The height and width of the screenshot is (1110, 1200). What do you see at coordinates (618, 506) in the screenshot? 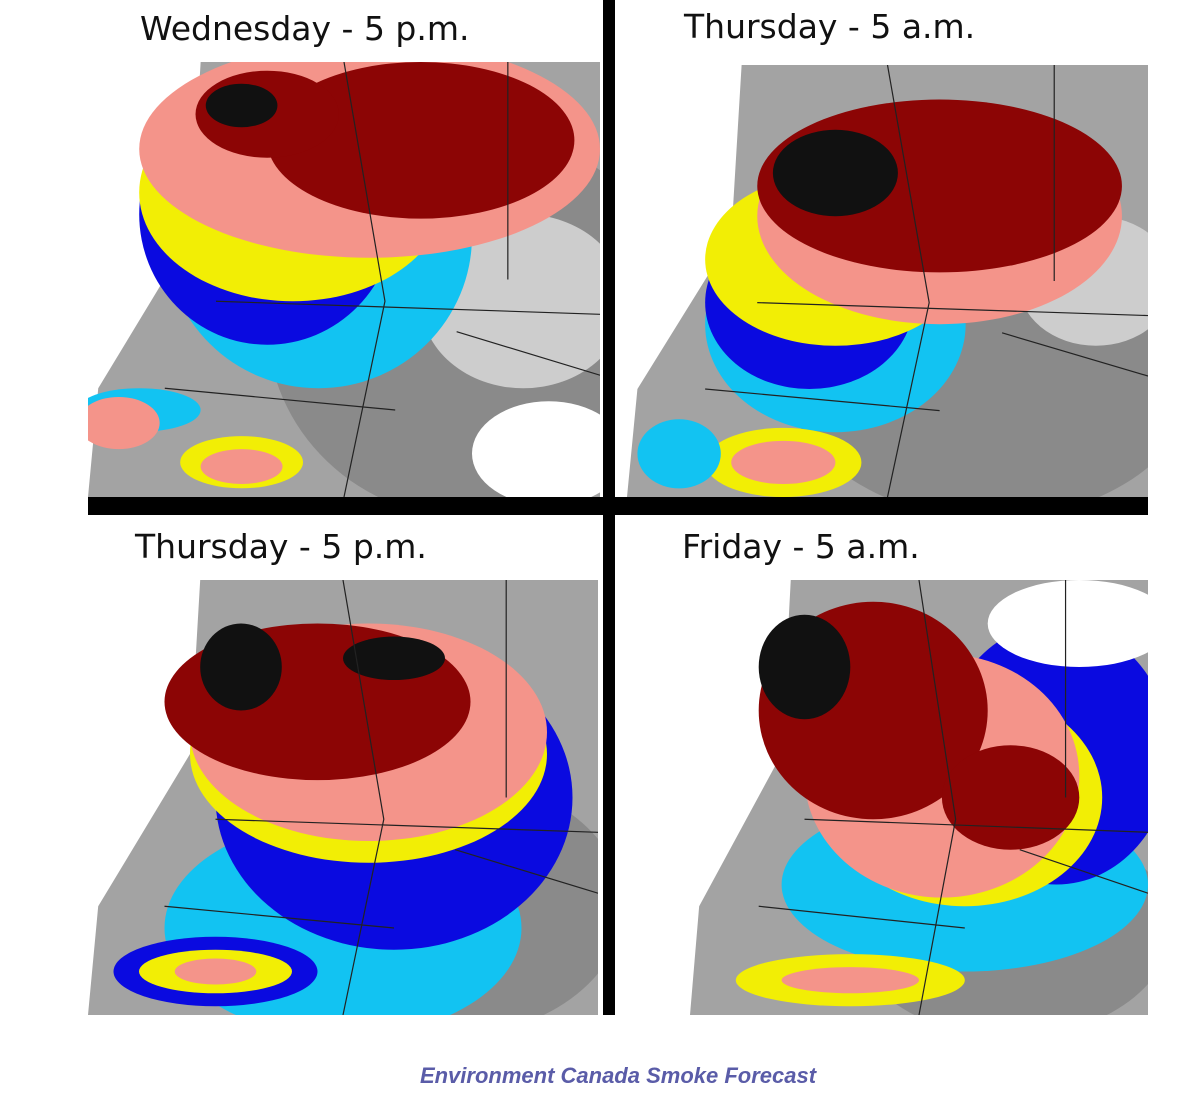
I see `divider-horizontal` at bounding box center [618, 506].